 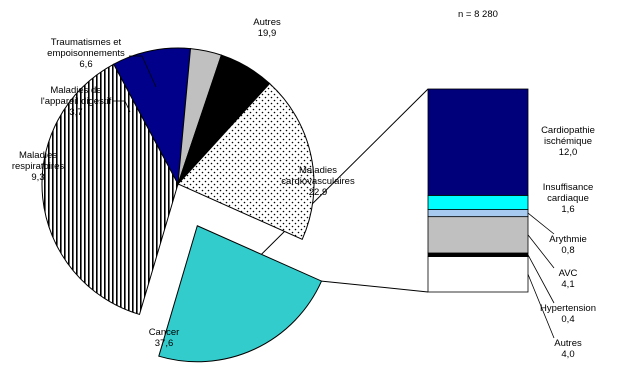 What do you see at coordinates (318, 181) in the screenshot?
I see `pie-label-maladies-cardiovasculaires: Maladies cardiovasculaires 22,9` at bounding box center [318, 181].